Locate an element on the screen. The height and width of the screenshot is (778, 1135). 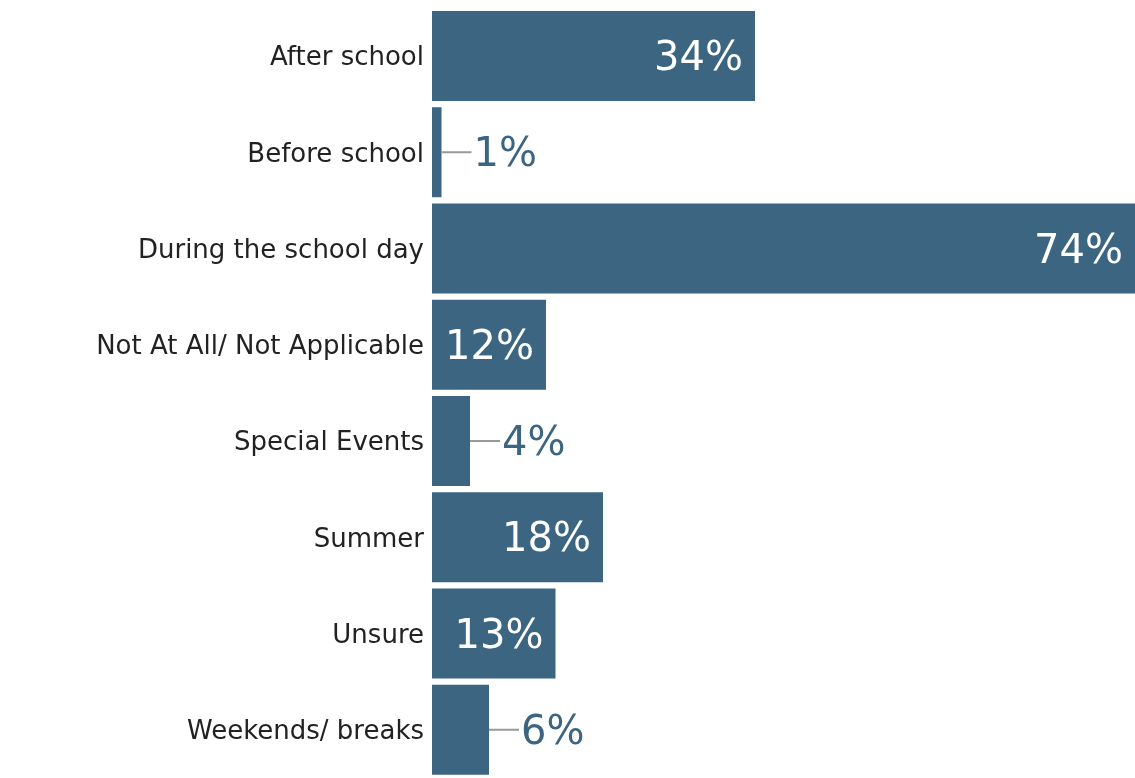
y-tick-label: Unsure is located at coordinates (378, 633).